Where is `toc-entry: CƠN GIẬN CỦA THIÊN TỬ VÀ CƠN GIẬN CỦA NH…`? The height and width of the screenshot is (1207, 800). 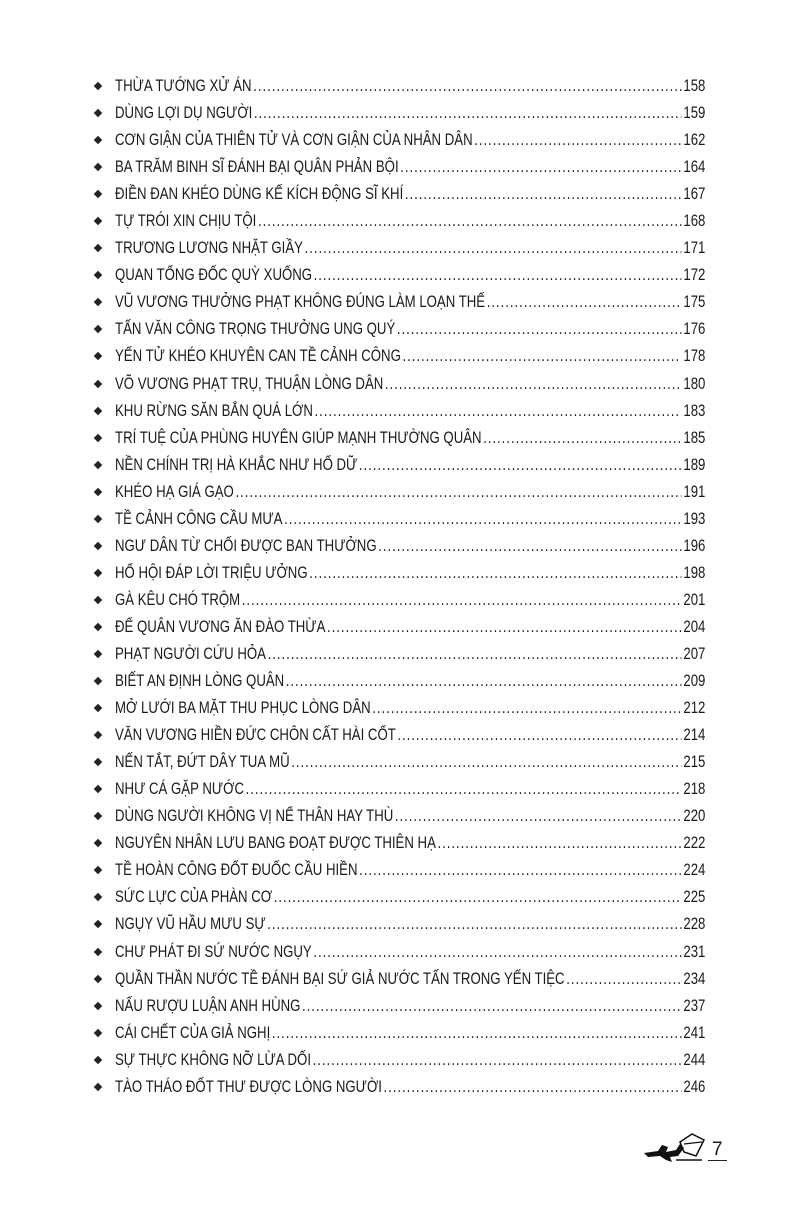 toc-entry: CƠN GIẬN CỦA THIÊN TỬ VÀ CƠN GIẬN CỦA NH… is located at coordinates (400, 140).